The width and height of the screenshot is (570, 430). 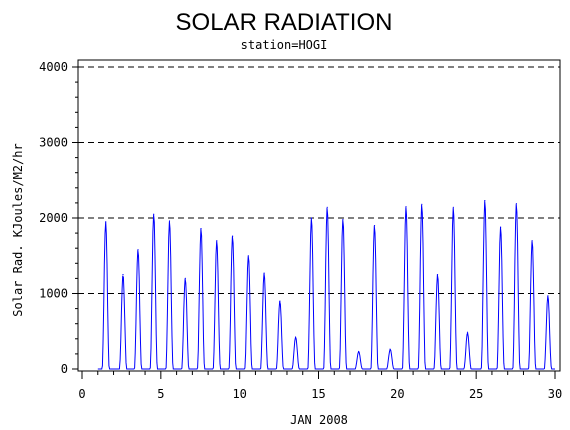 I want to click on chart-title: SOLAR RADIATION, so click(x=284, y=22).